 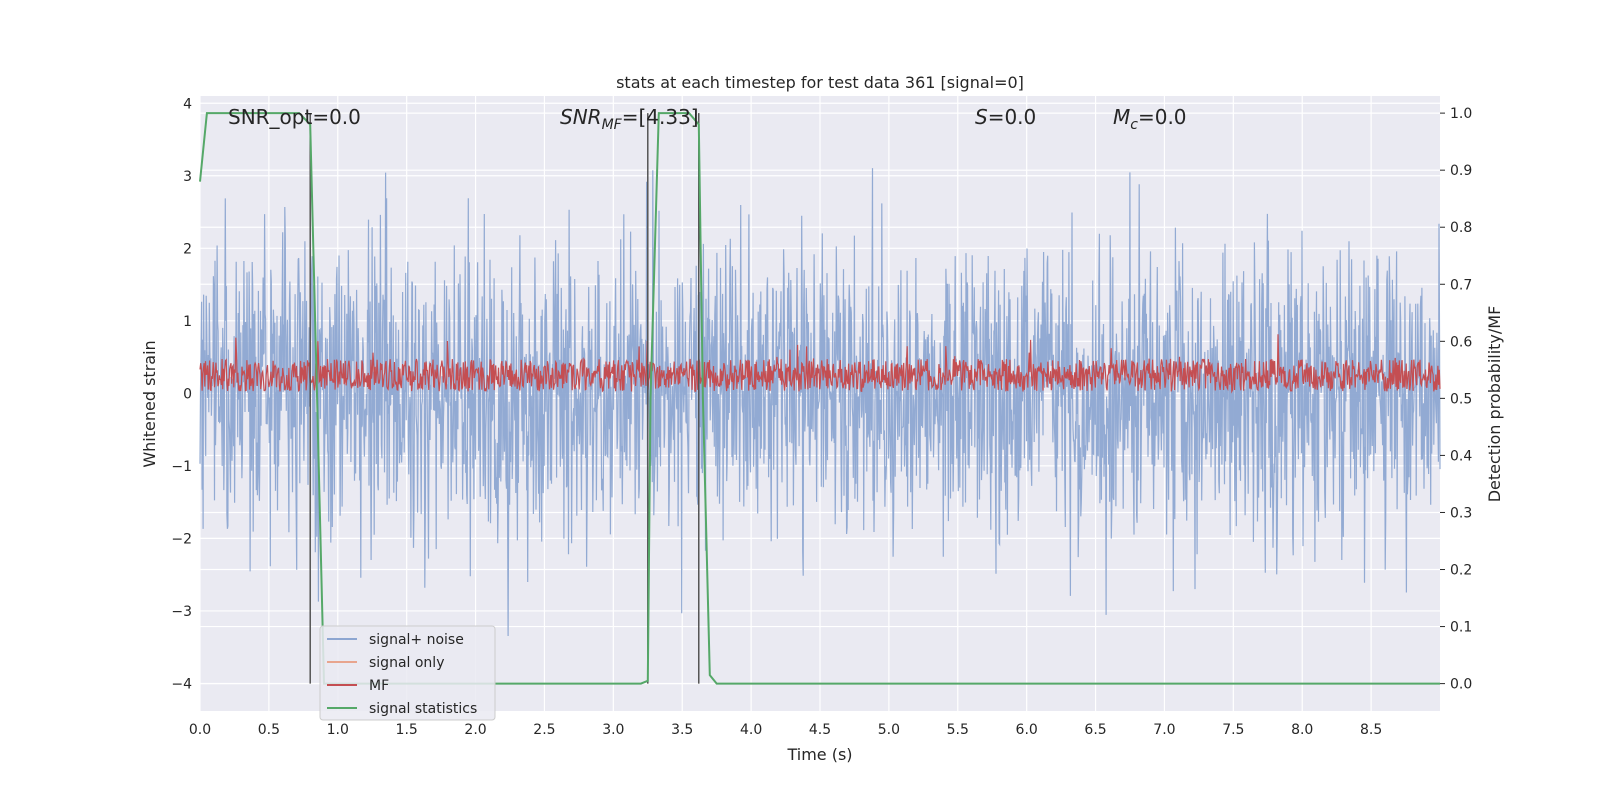 What do you see at coordinates (1233, 730) in the screenshot?
I see `x-tick-label: 7.5` at bounding box center [1233, 730].